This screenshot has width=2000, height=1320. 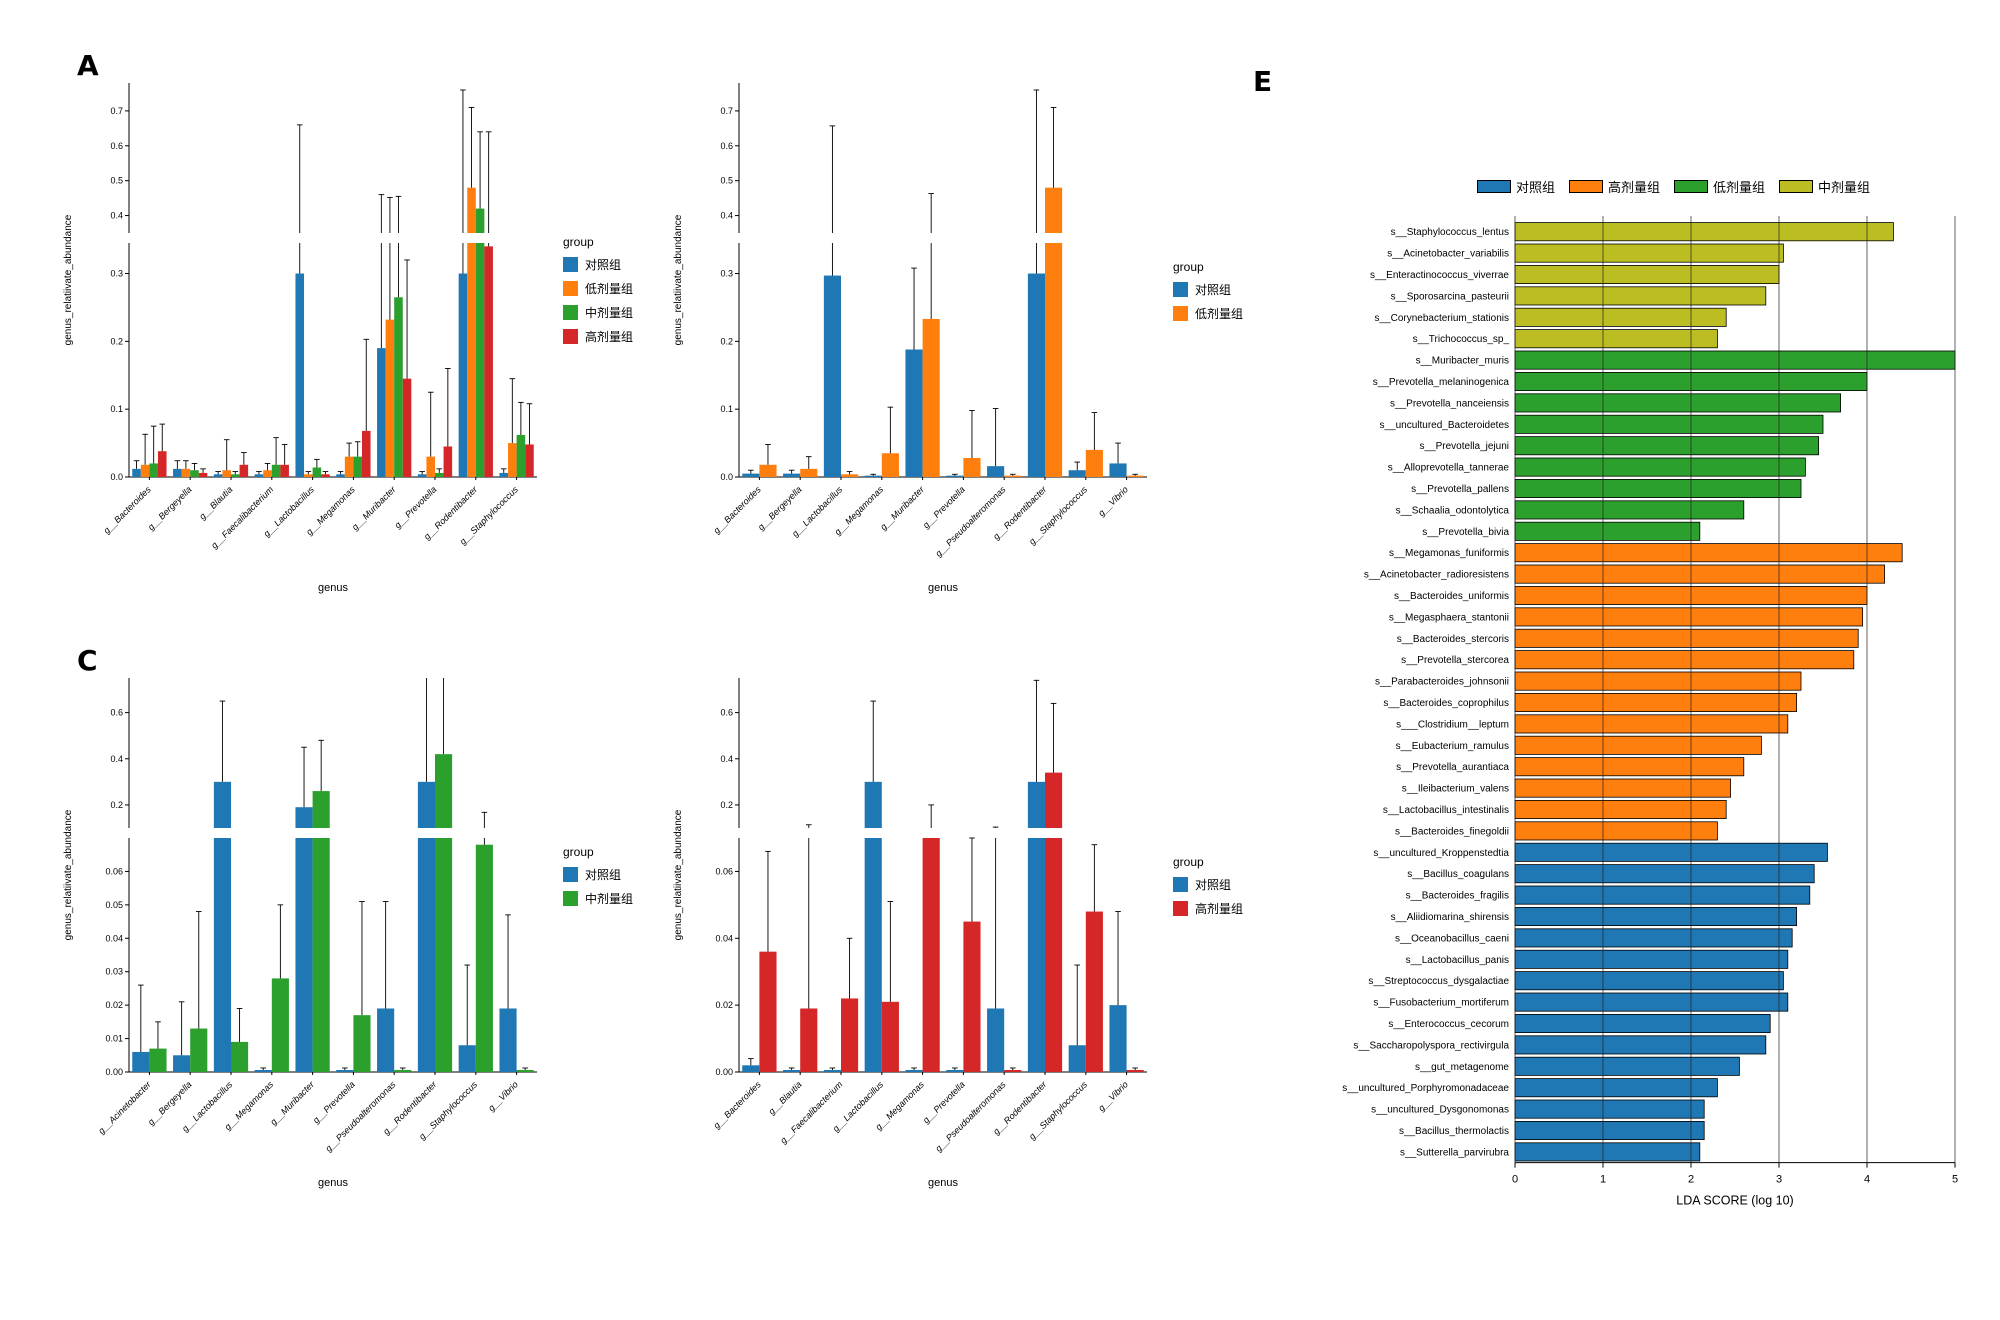 What do you see at coordinates (1462, 1067) in the screenshot?
I see `species-label: s__gut_metagenome` at bounding box center [1462, 1067].